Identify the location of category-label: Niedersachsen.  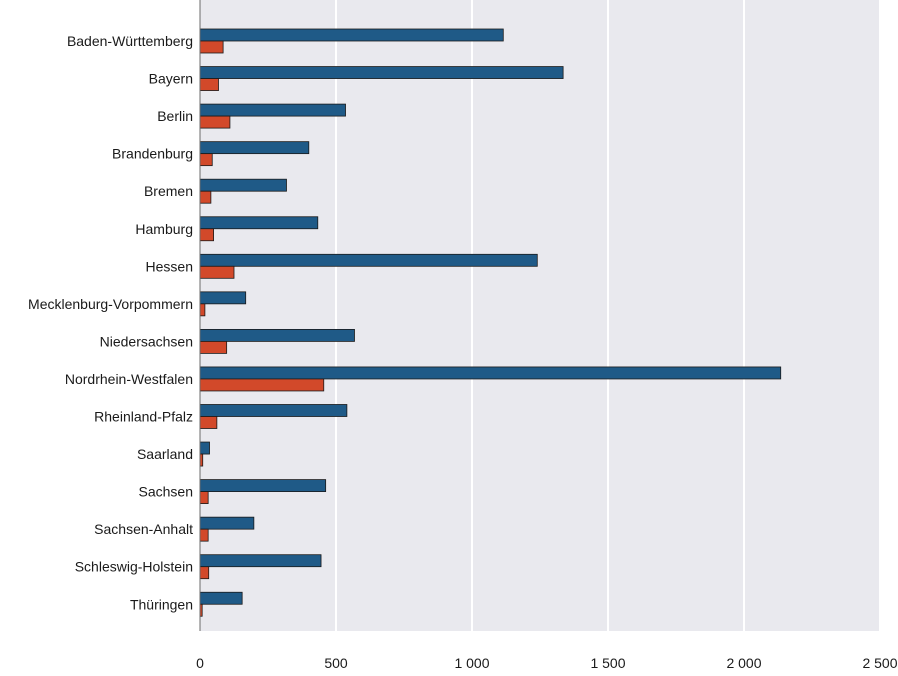
(146, 341).